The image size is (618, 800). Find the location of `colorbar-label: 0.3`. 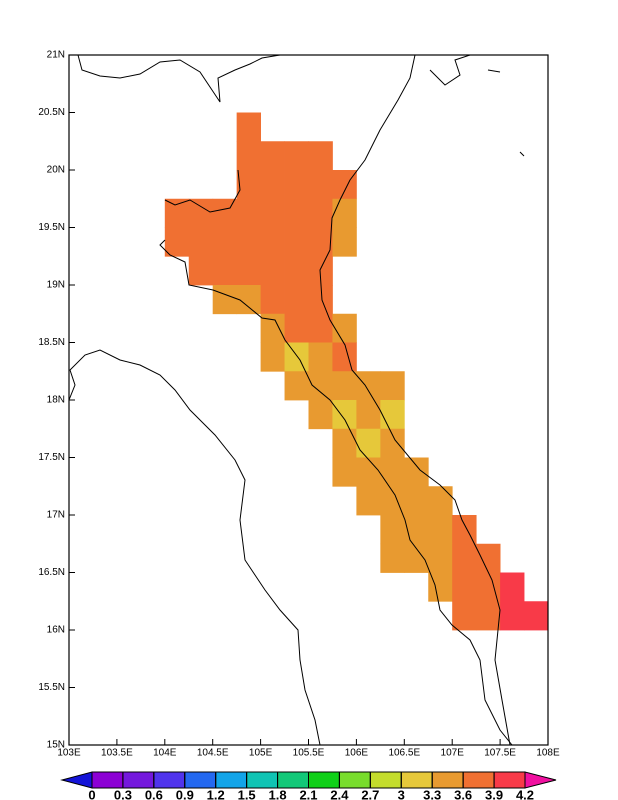

colorbar-label: 0.3 is located at coordinates (123, 793).